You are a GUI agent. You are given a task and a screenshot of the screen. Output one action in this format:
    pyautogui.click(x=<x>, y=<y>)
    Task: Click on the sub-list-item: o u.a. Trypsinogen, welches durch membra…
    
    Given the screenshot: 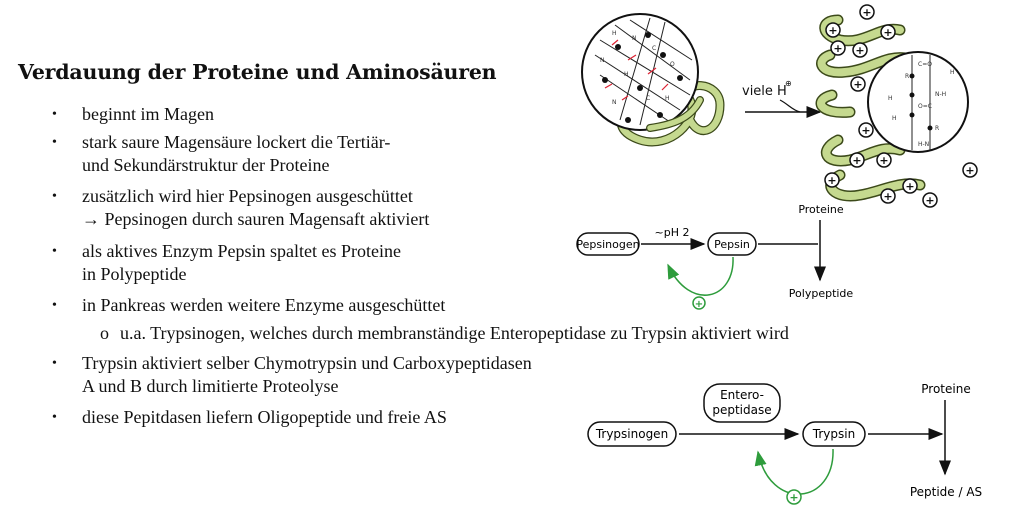 What is the action you would take?
    pyautogui.click(x=444, y=333)
    